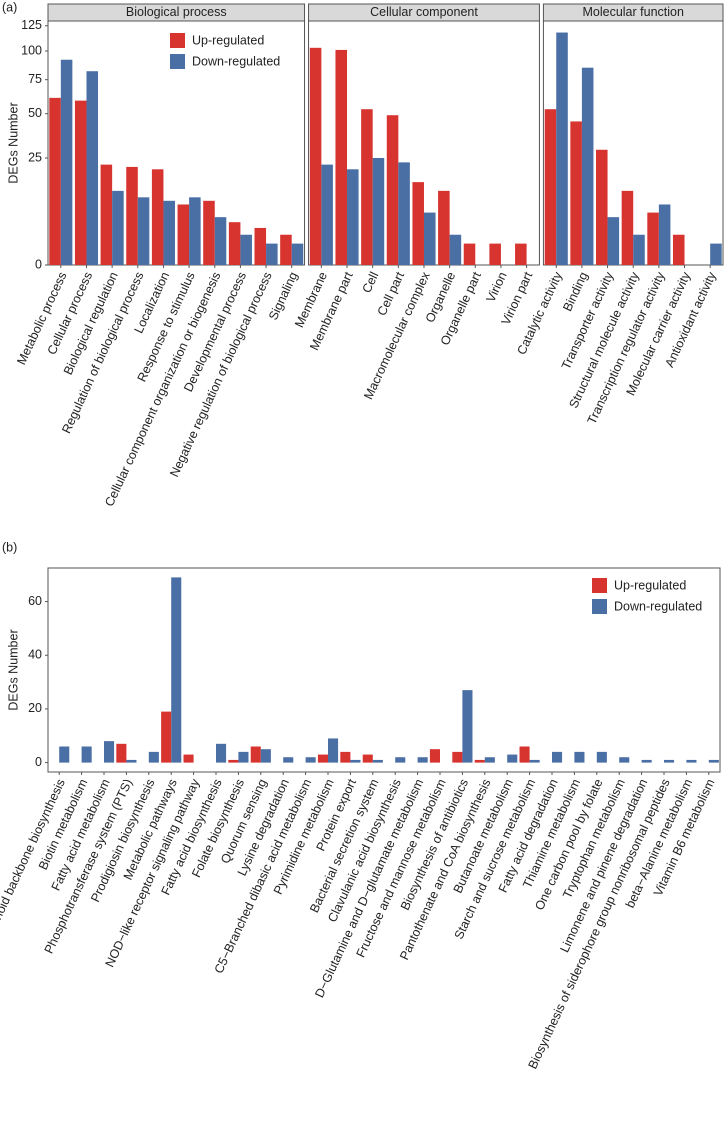 Image resolution: width=725 pixels, height=1141 pixels. I want to click on y-tick-label: 60, so click(35, 601).